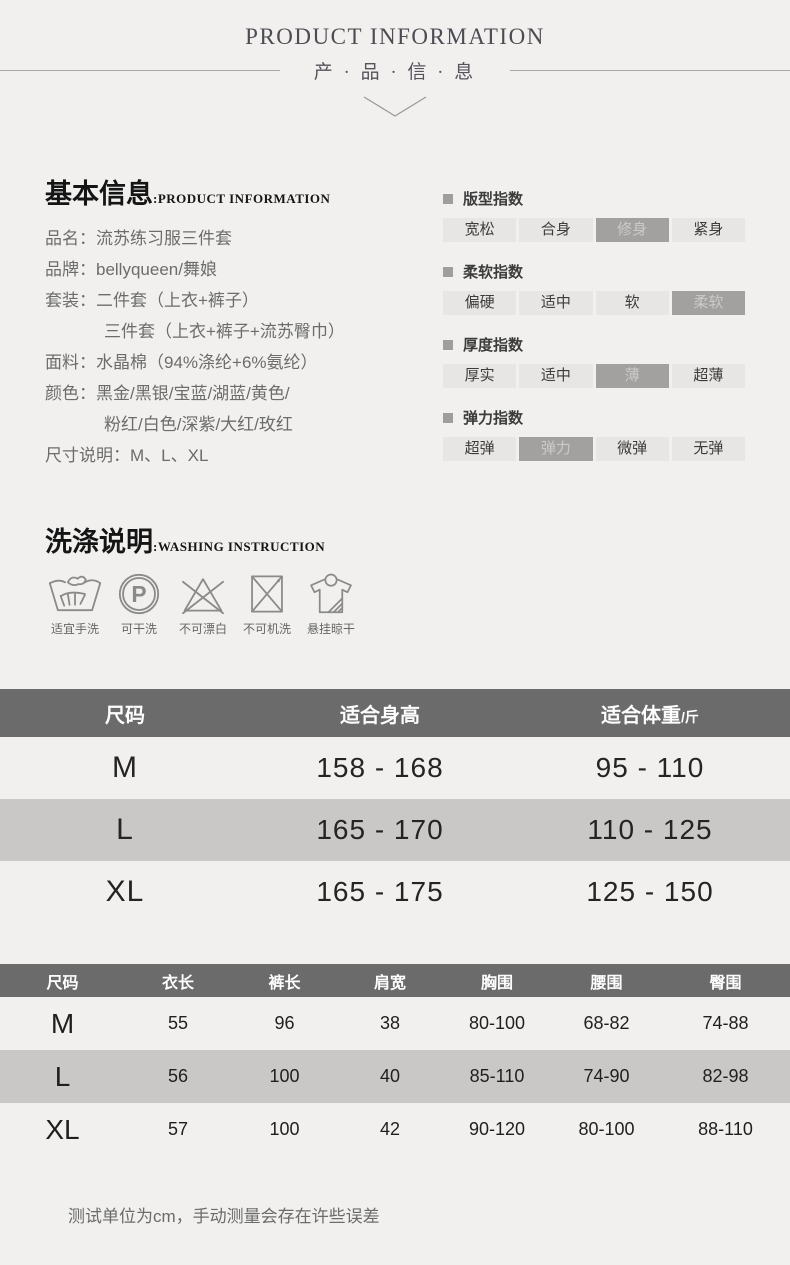 This screenshot has width=790, height=1265. I want to click on info-label: 品名：, so click(70, 238).